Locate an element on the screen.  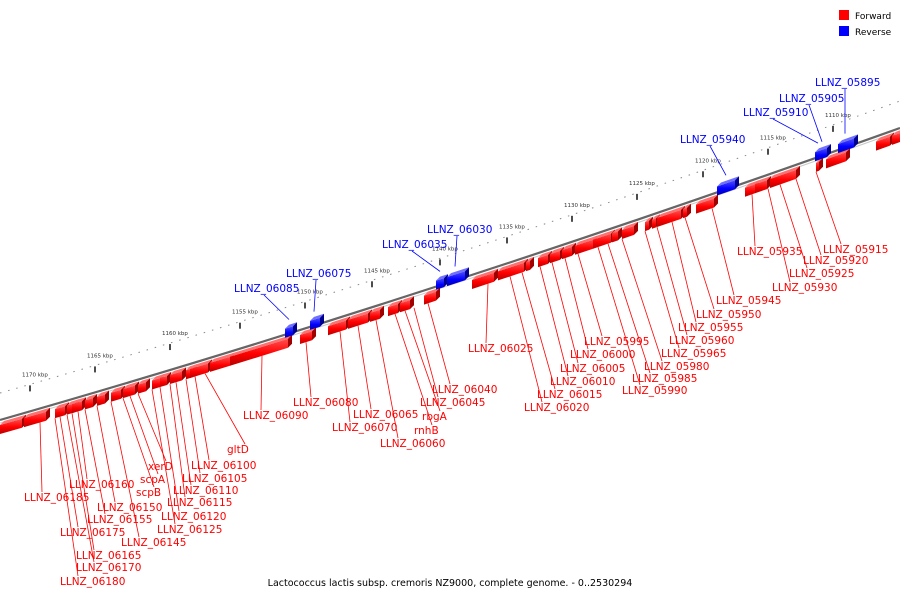
gene-label: LLNZ_05905 is located at coordinates (811, 99).